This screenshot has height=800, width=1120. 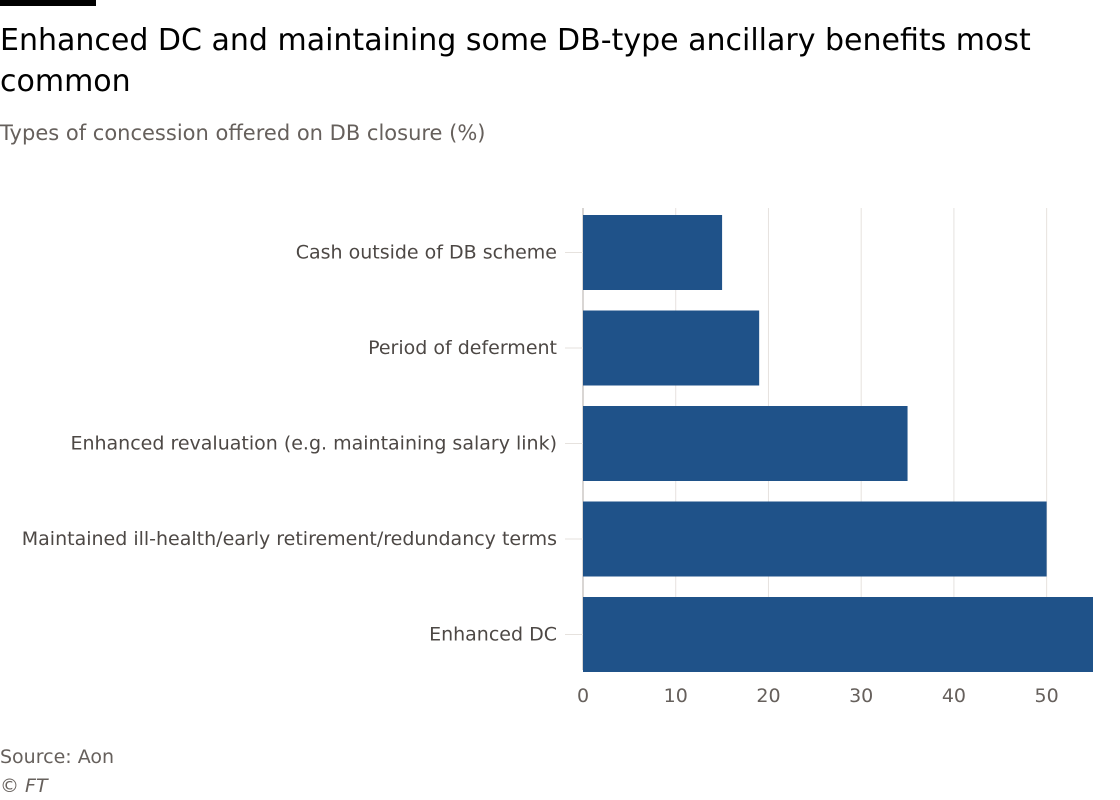 I want to click on copyright-note: © FT, so click(x=24, y=786).